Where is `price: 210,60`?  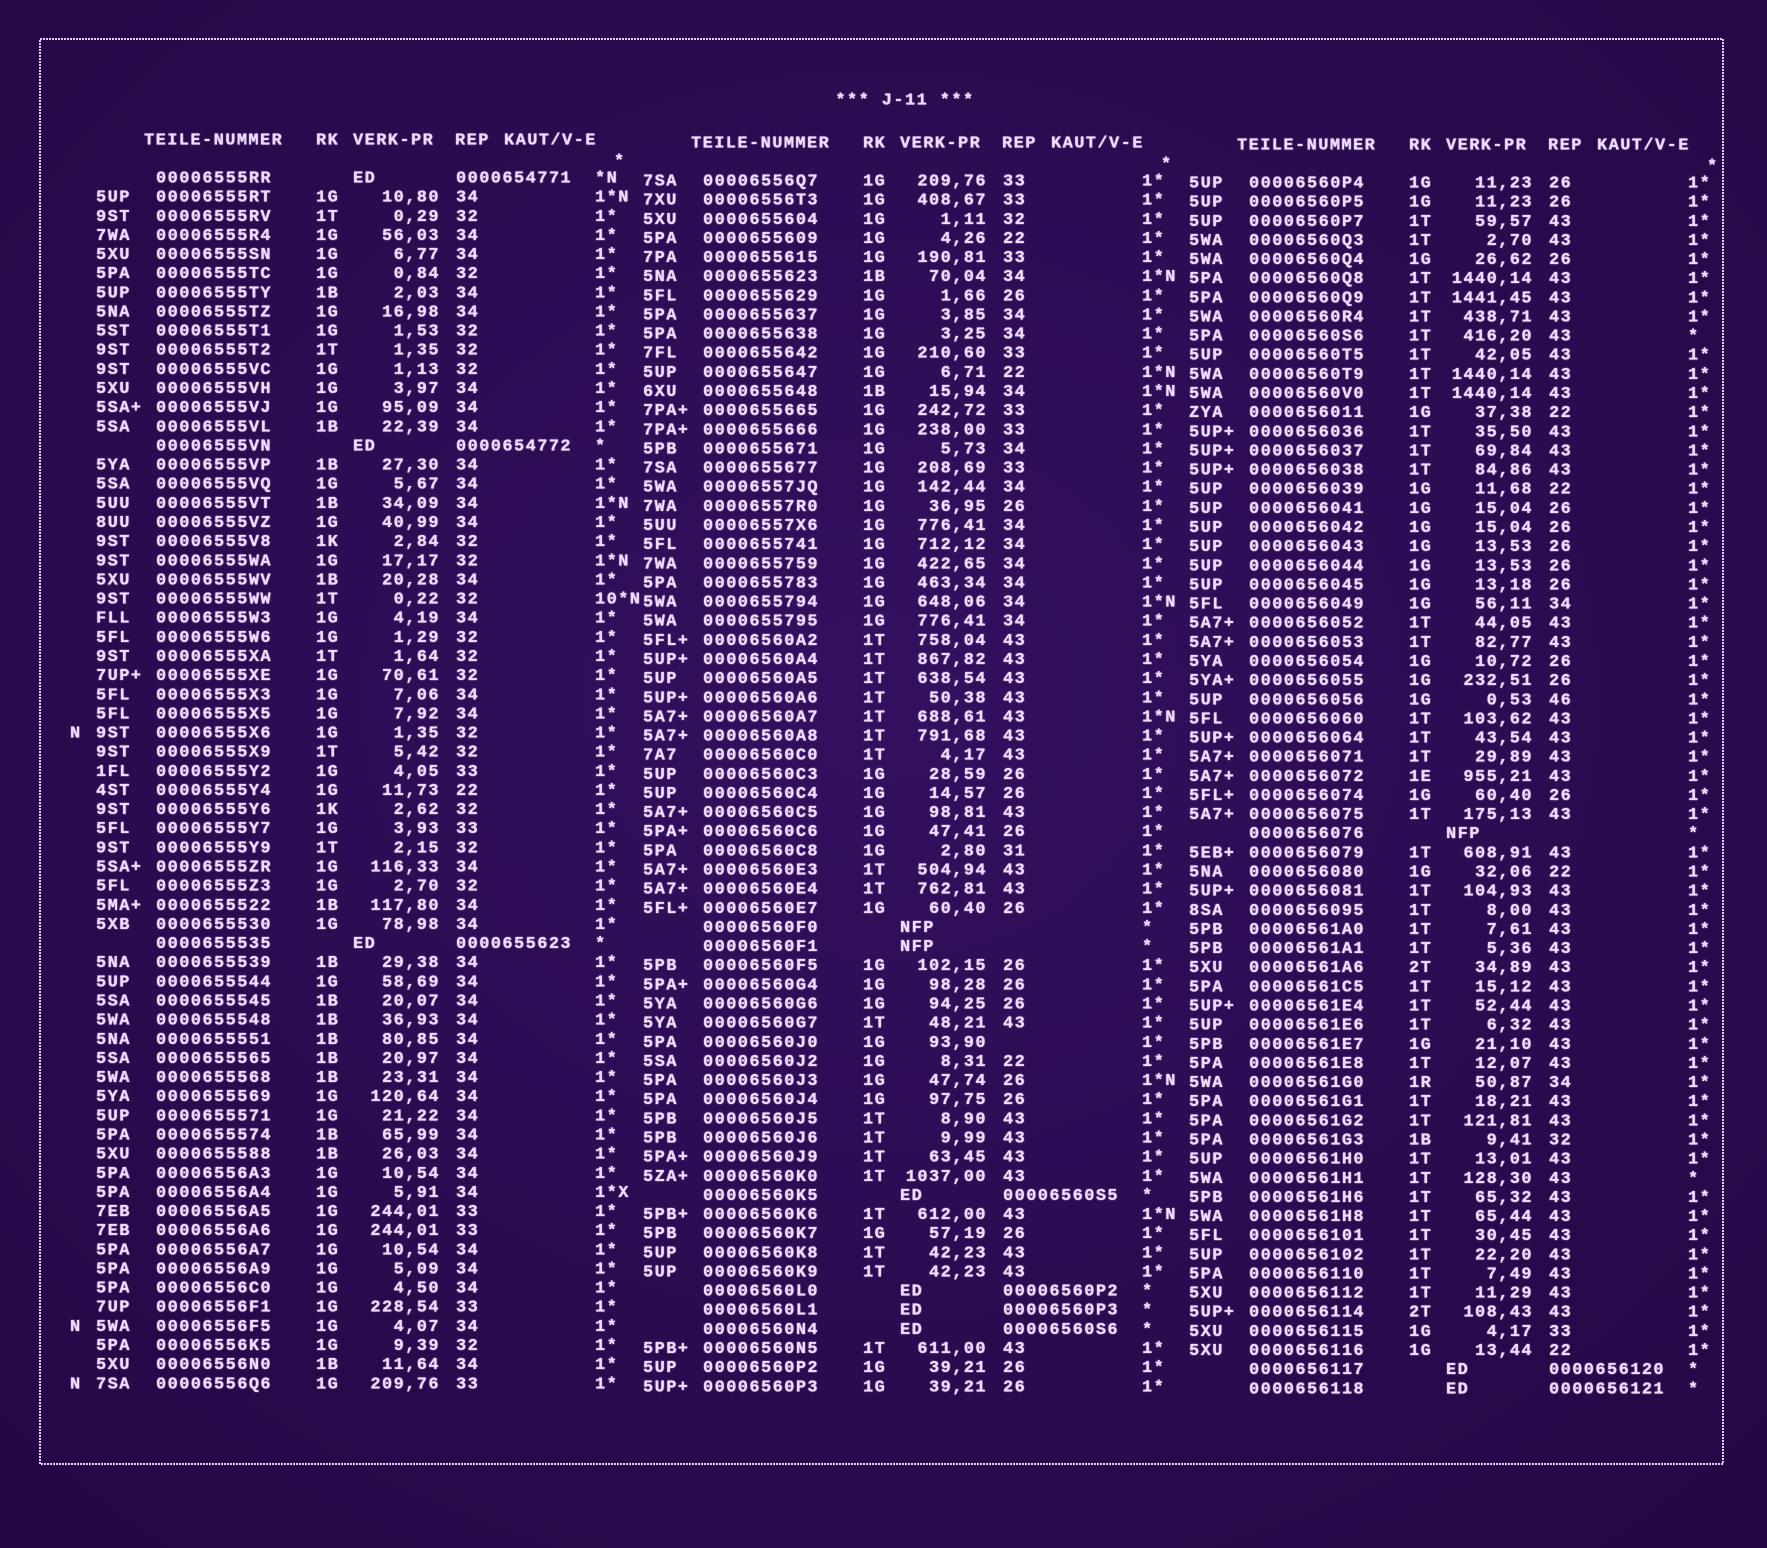
price: 210,60 is located at coordinates (952, 354).